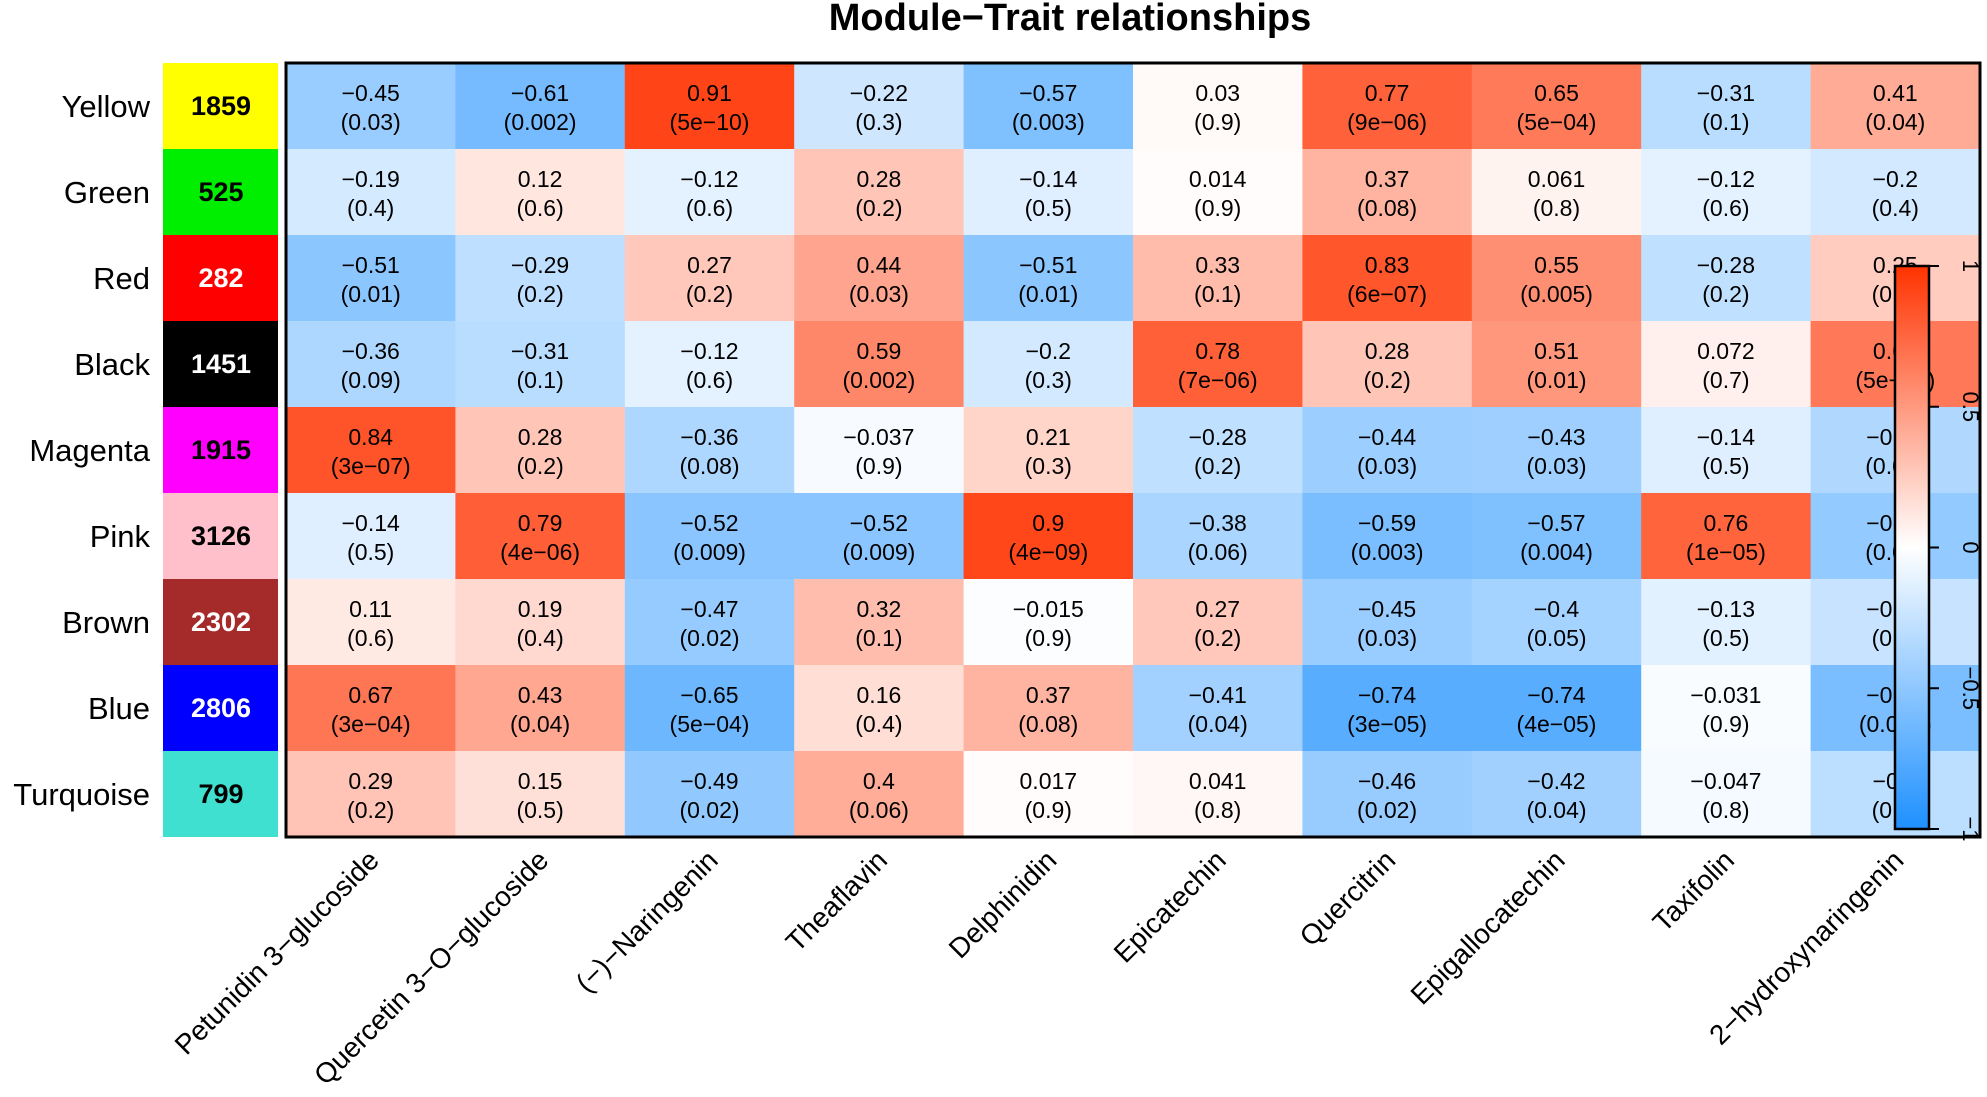  Describe the element at coordinates (540, 122) in the screenshot. I see `cell-pvalue-label: (0.002)` at that location.